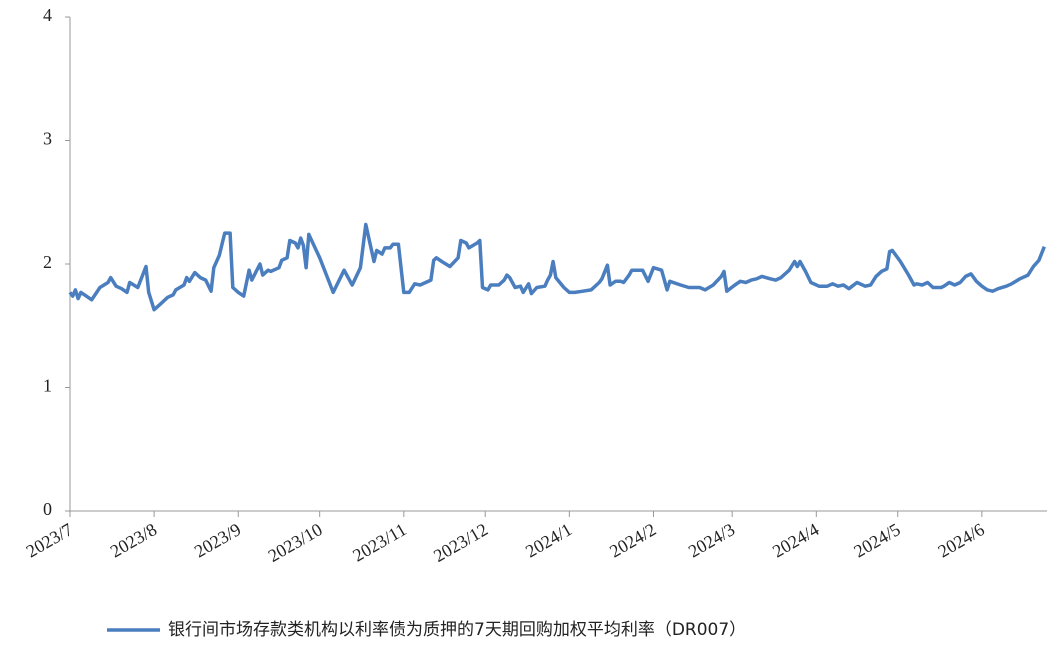 This screenshot has height=645, width=1048. I want to click on x-tick-label: 2024/1, so click(548, 540).